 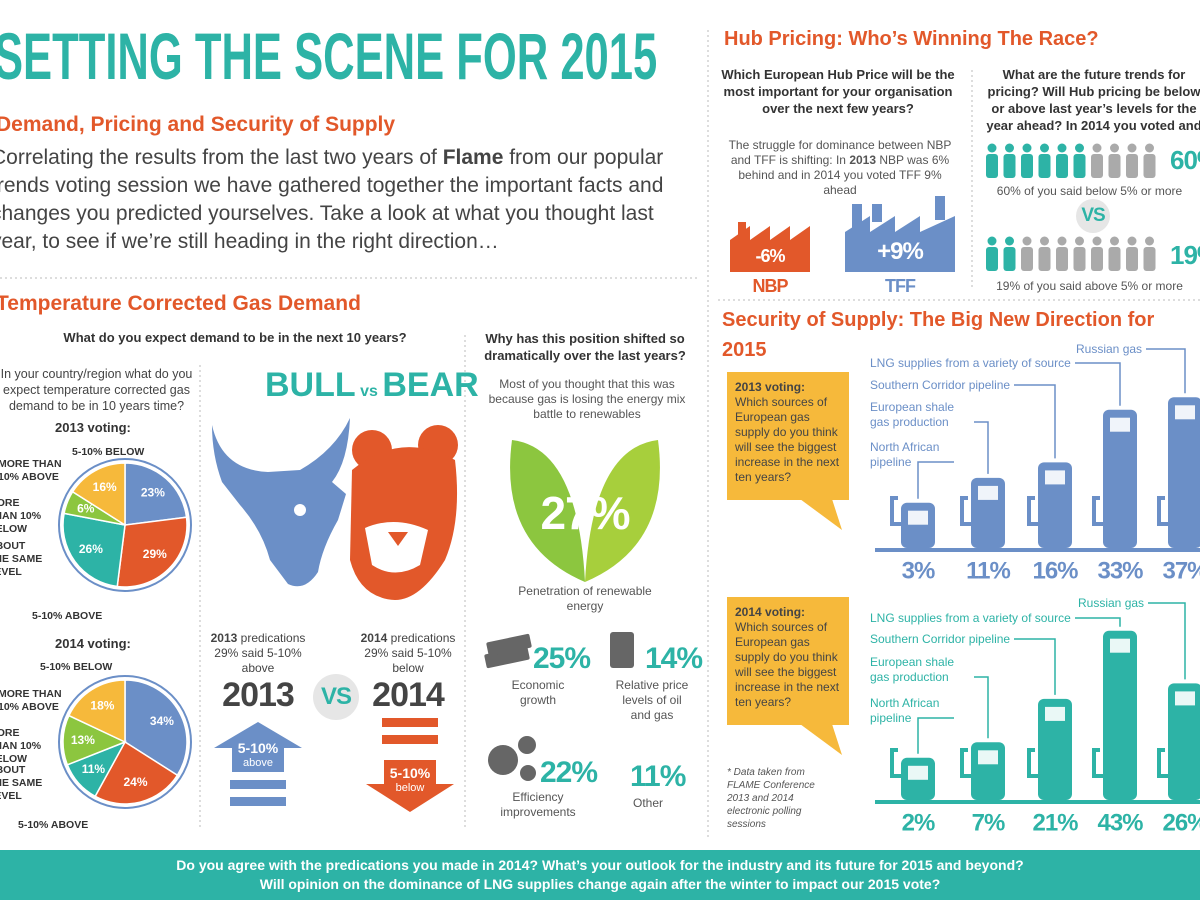 What do you see at coordinates (770, 387) in the screenshot?
I see `box-title: 2013 voting:` at bounding box center [770, 387].